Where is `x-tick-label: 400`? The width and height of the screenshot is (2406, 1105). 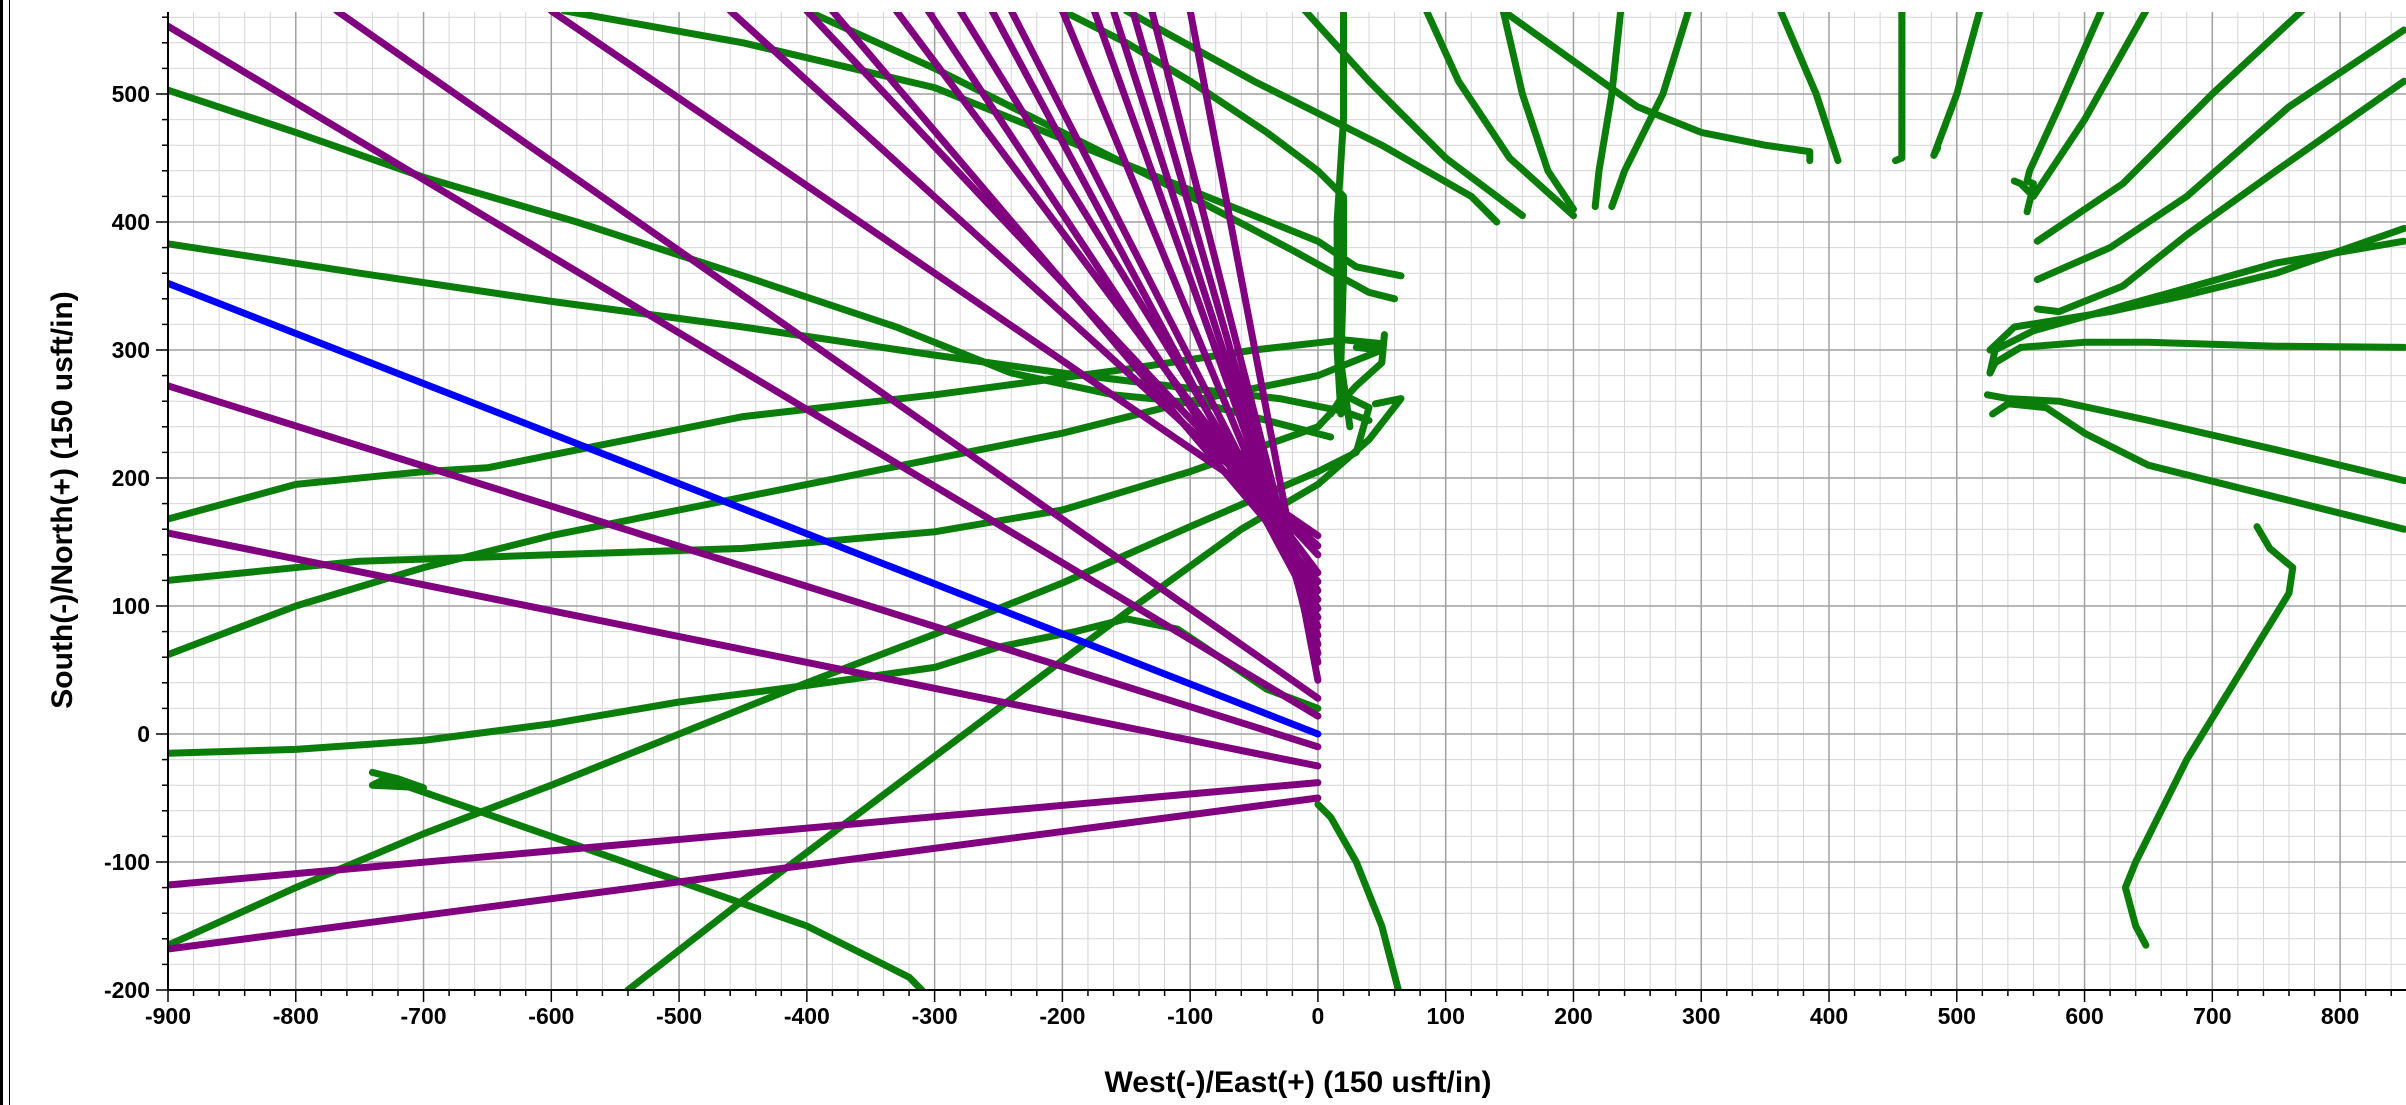 x-tick-label: 400 is located at coordinates (1829, 1016).